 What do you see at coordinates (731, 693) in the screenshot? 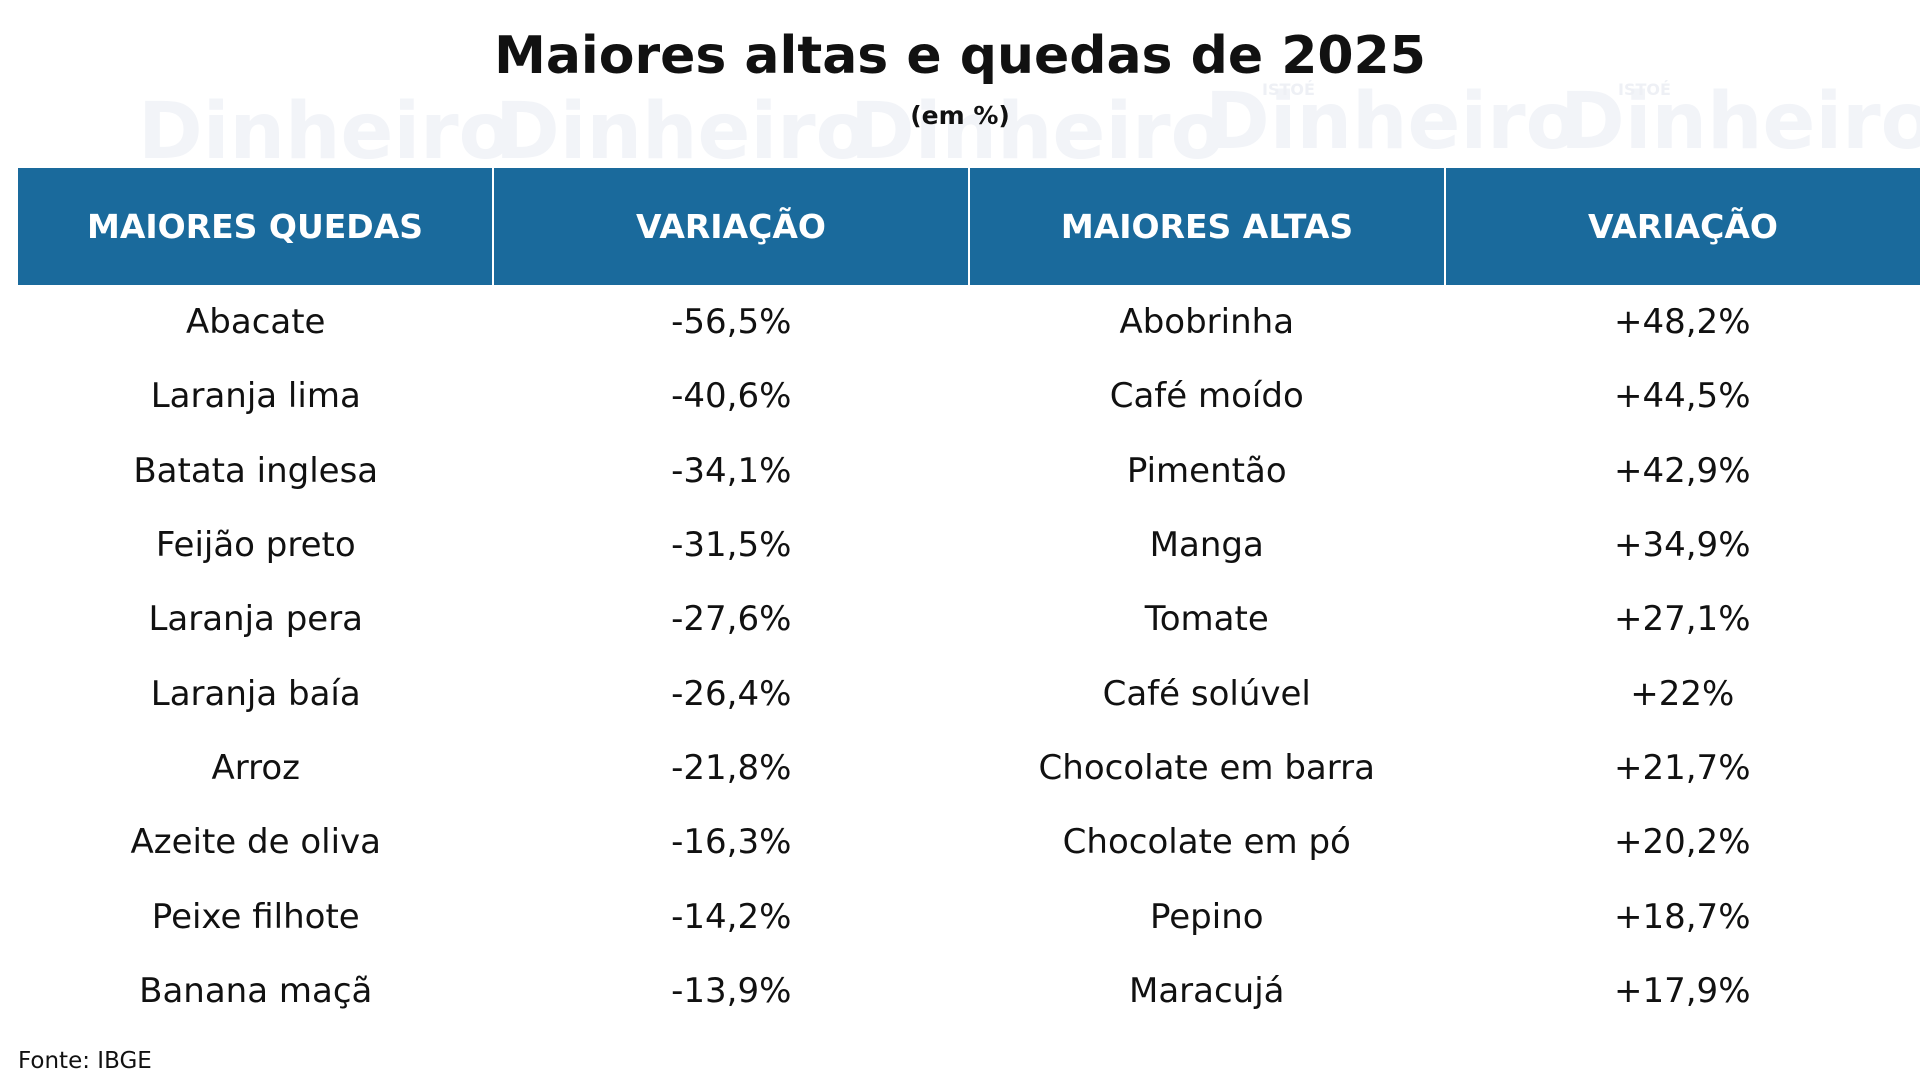
I see `variation-cell: -26,4%` at bounding box center [731, 693].